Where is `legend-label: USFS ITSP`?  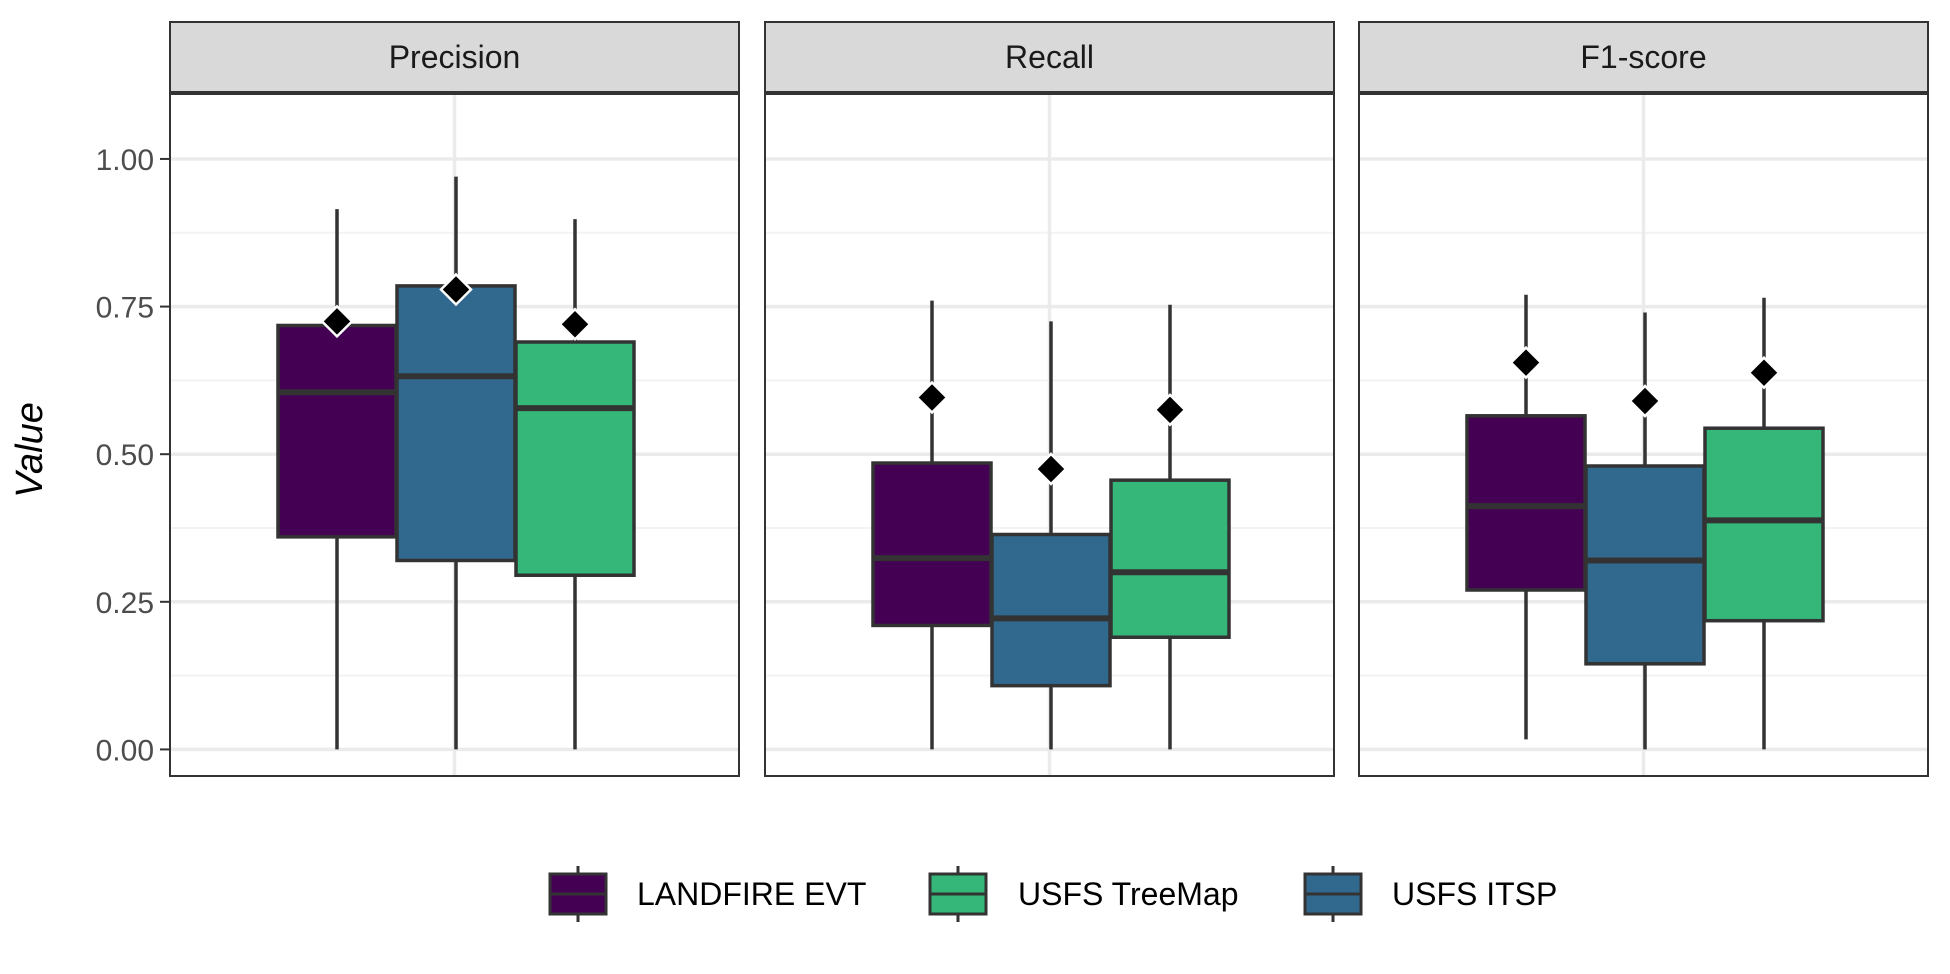 legend-label: USFS ITSP is located at coordinates (1474, 894).